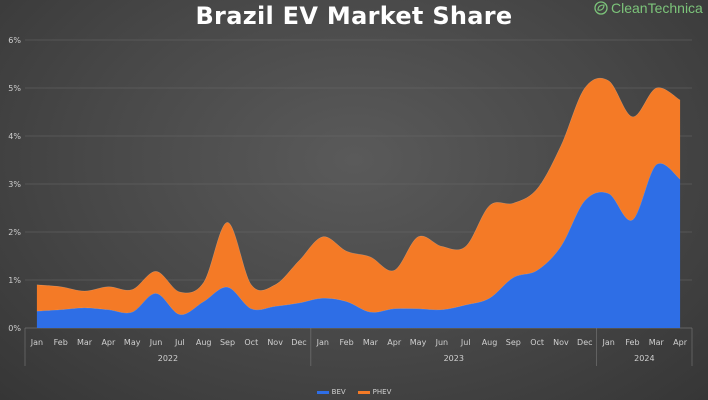  I want to click on y-tick-label: 3%, so click(14, 184).